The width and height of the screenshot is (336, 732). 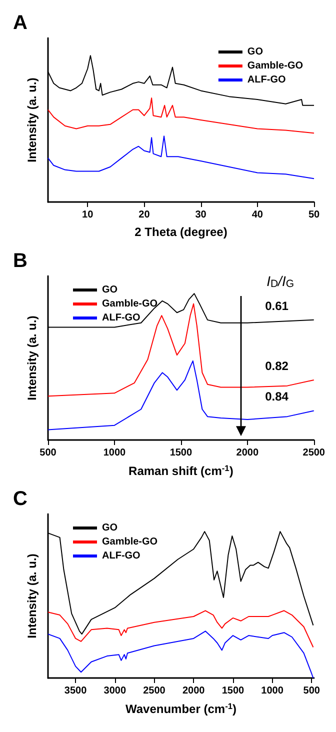 I want to click on x-tick-label: 3000, so click(x=115, y=691).